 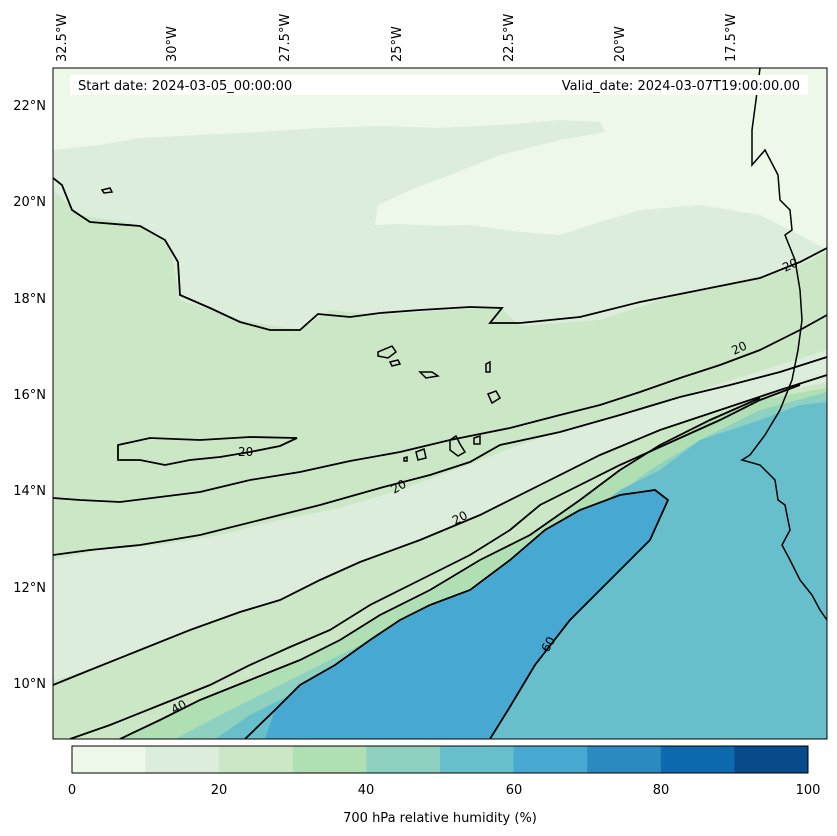 What do you see at coordinates (387, 352) in the screenshot?
I see `cape-verde-santo-antao` at bounding box center [387, 352].